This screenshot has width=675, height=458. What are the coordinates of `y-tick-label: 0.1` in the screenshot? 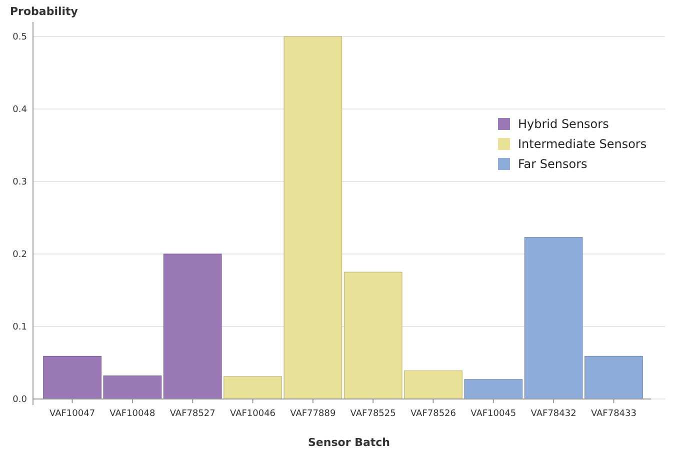 It's located at (19, 327).